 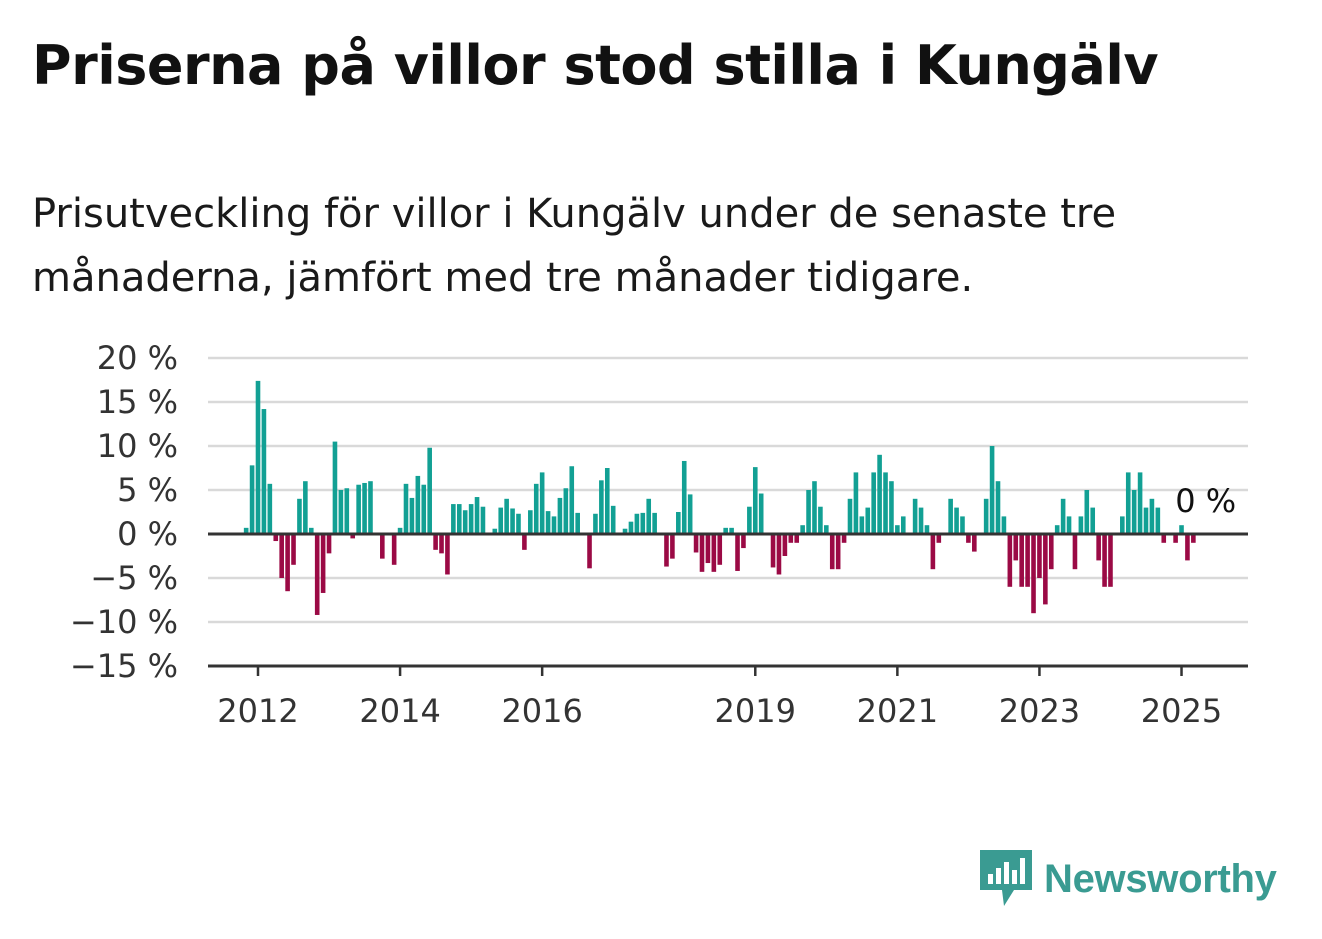 I want to click on x-tick-label: 2025, so click(x=1181, y=711).